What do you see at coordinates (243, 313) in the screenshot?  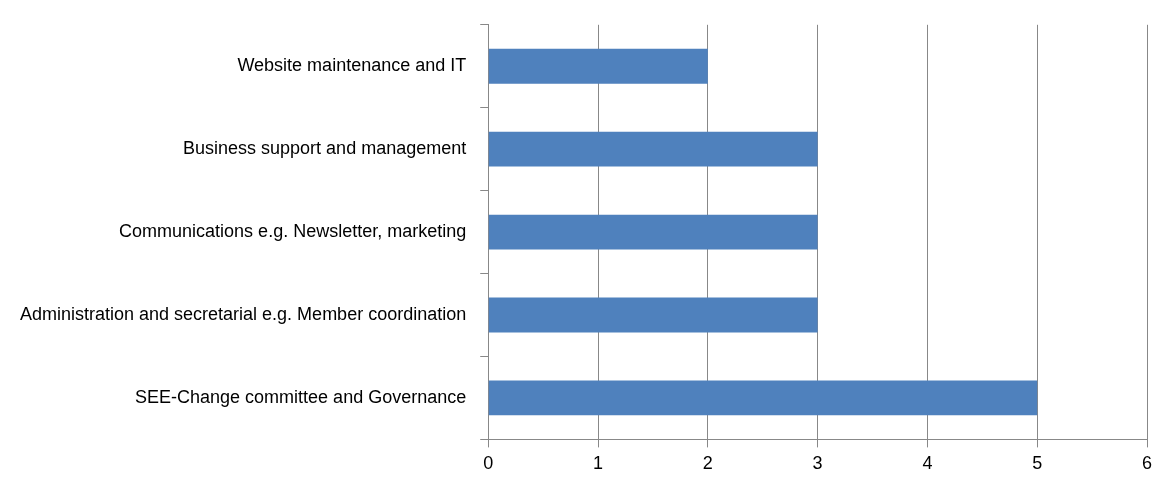 I see `y-tick-label: Administration and secretarial e.g. Member coordination` at bounding box center [243, 313].